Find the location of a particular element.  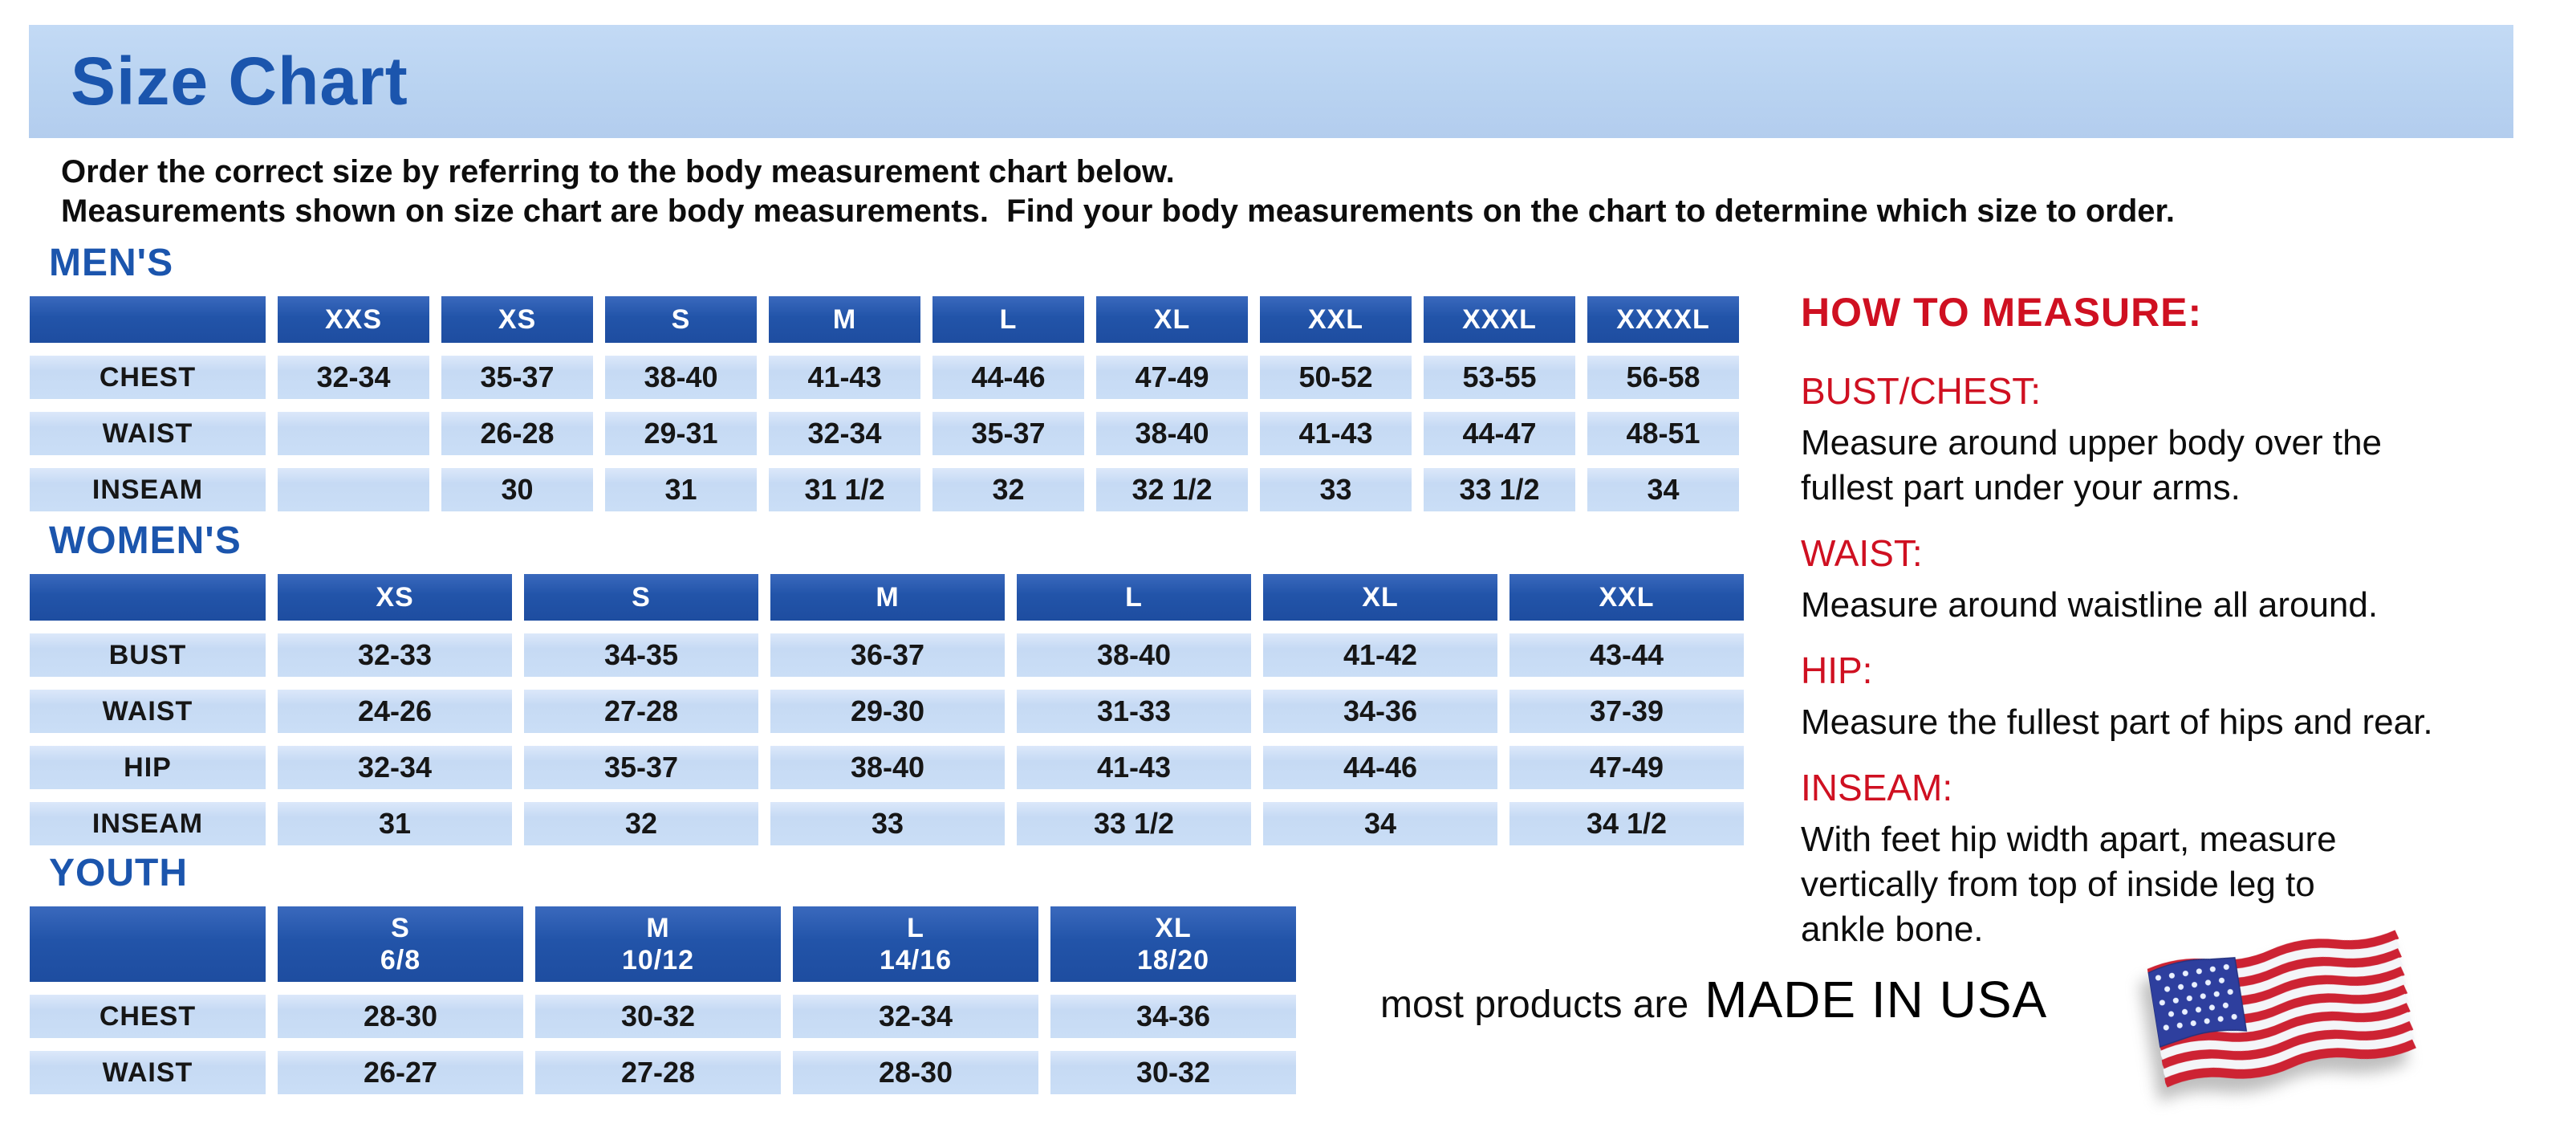

page-title: Size Chart is located at coordinates (239, 81).